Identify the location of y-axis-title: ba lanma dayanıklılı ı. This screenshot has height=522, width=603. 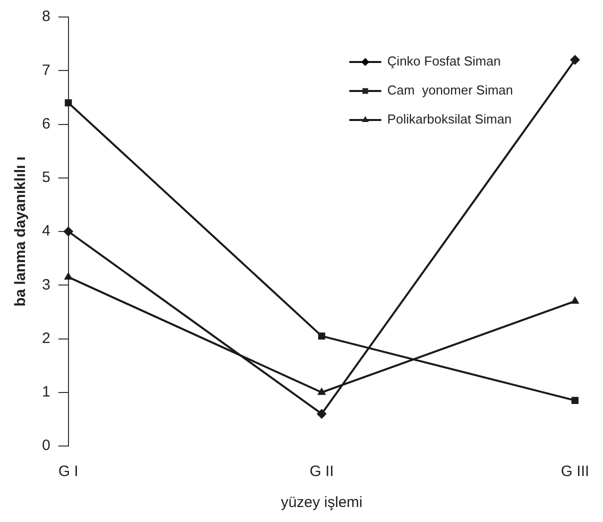
(21, 231).